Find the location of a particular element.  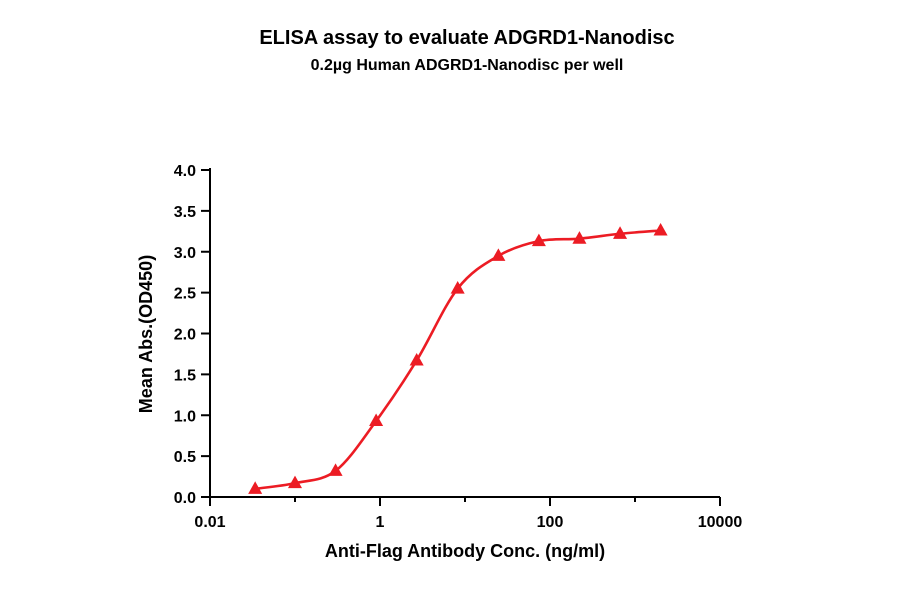

y-tick-label: 2.5 is located at coordinates (185, 294).